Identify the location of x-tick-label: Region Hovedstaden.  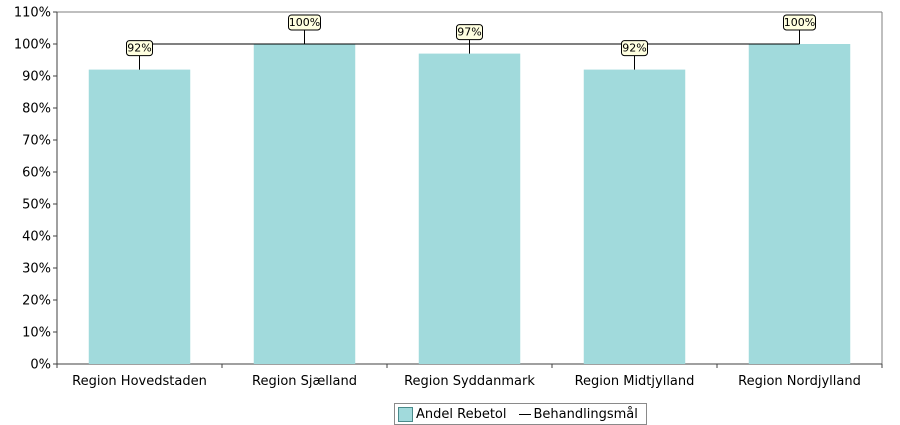
(139, 381).